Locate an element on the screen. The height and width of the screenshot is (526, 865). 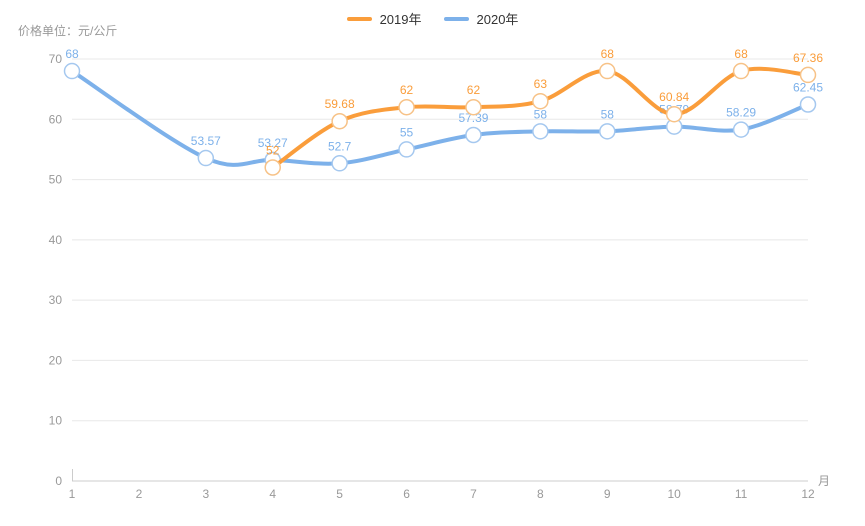
data-label: 59.68 is located at coordinates (340, 104).